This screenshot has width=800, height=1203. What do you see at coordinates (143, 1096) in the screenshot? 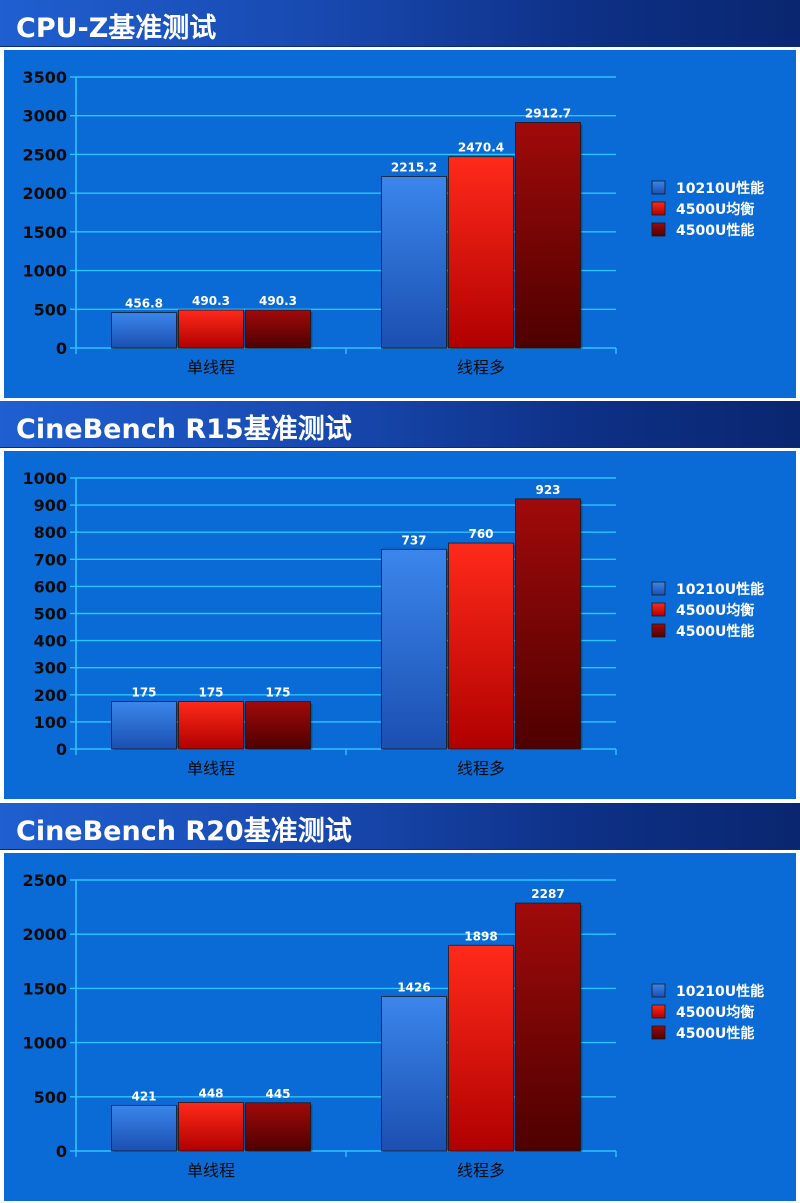
I see `data-label: 421` at bounding box center [143, 1096].